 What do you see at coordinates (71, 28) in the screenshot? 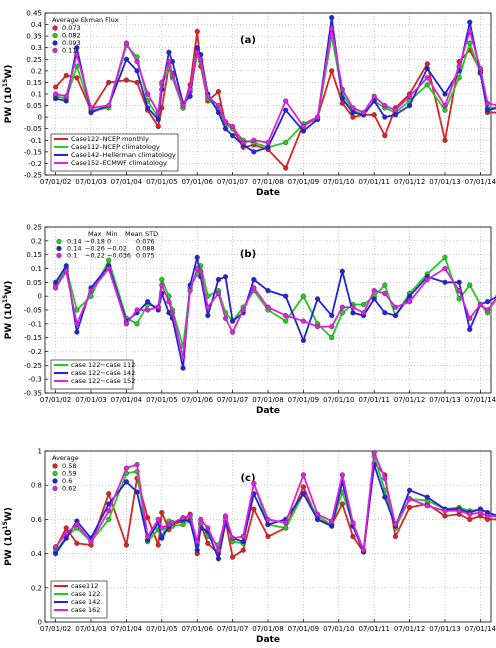
I see `marker-legend-value: 0.073` at bounding box center [71, 28].